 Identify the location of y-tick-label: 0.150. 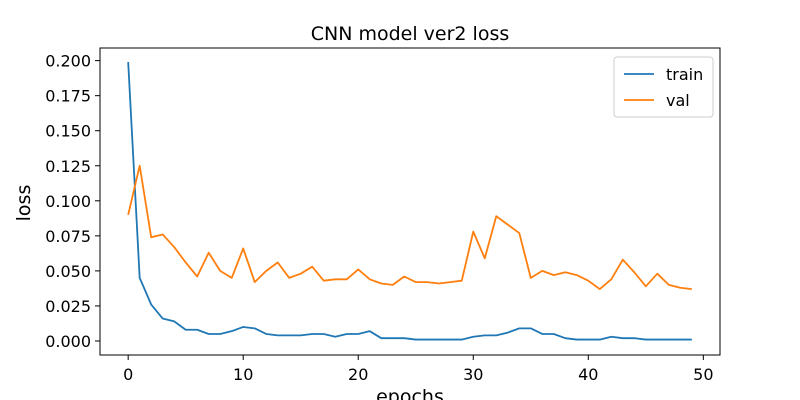
(68, 131).